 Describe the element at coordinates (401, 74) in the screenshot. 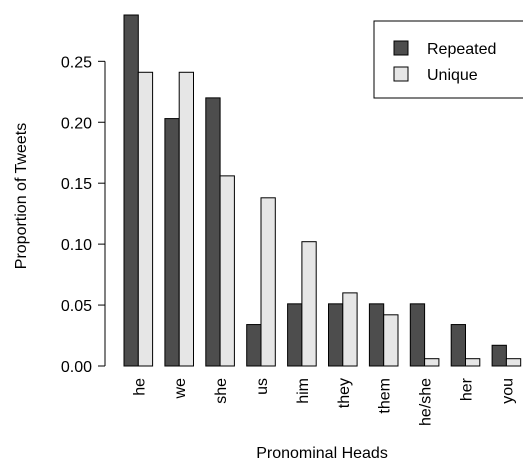

I see `legend-swatch-unique` at that location.